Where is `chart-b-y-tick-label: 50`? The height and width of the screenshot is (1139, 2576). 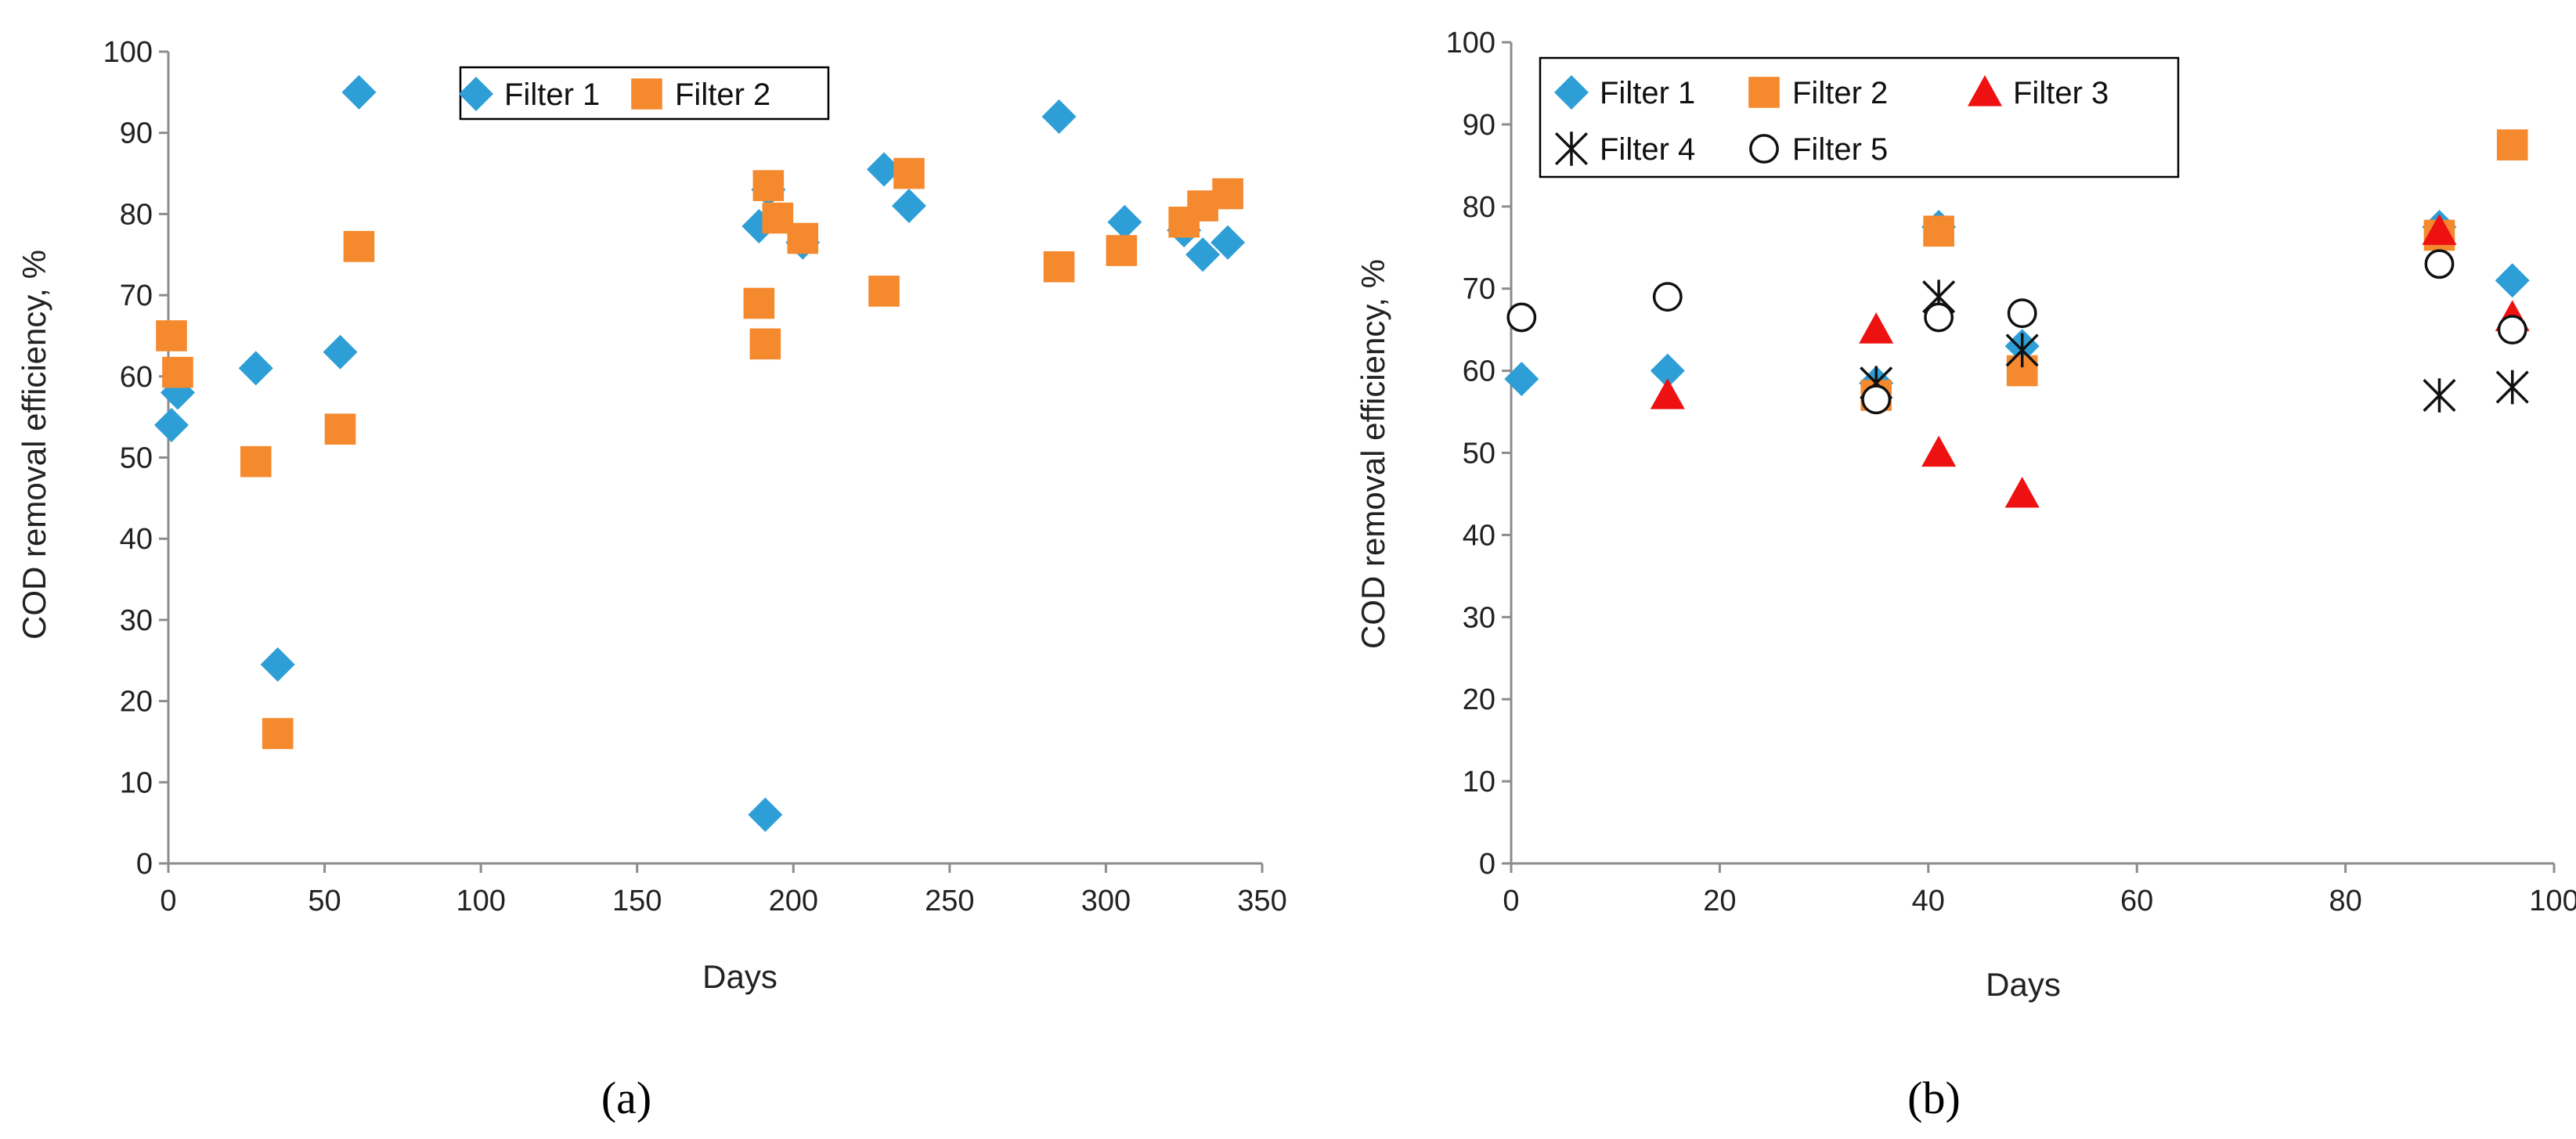 chart-b-y-tick-label: 50 is located at coordinates (1479, 454).